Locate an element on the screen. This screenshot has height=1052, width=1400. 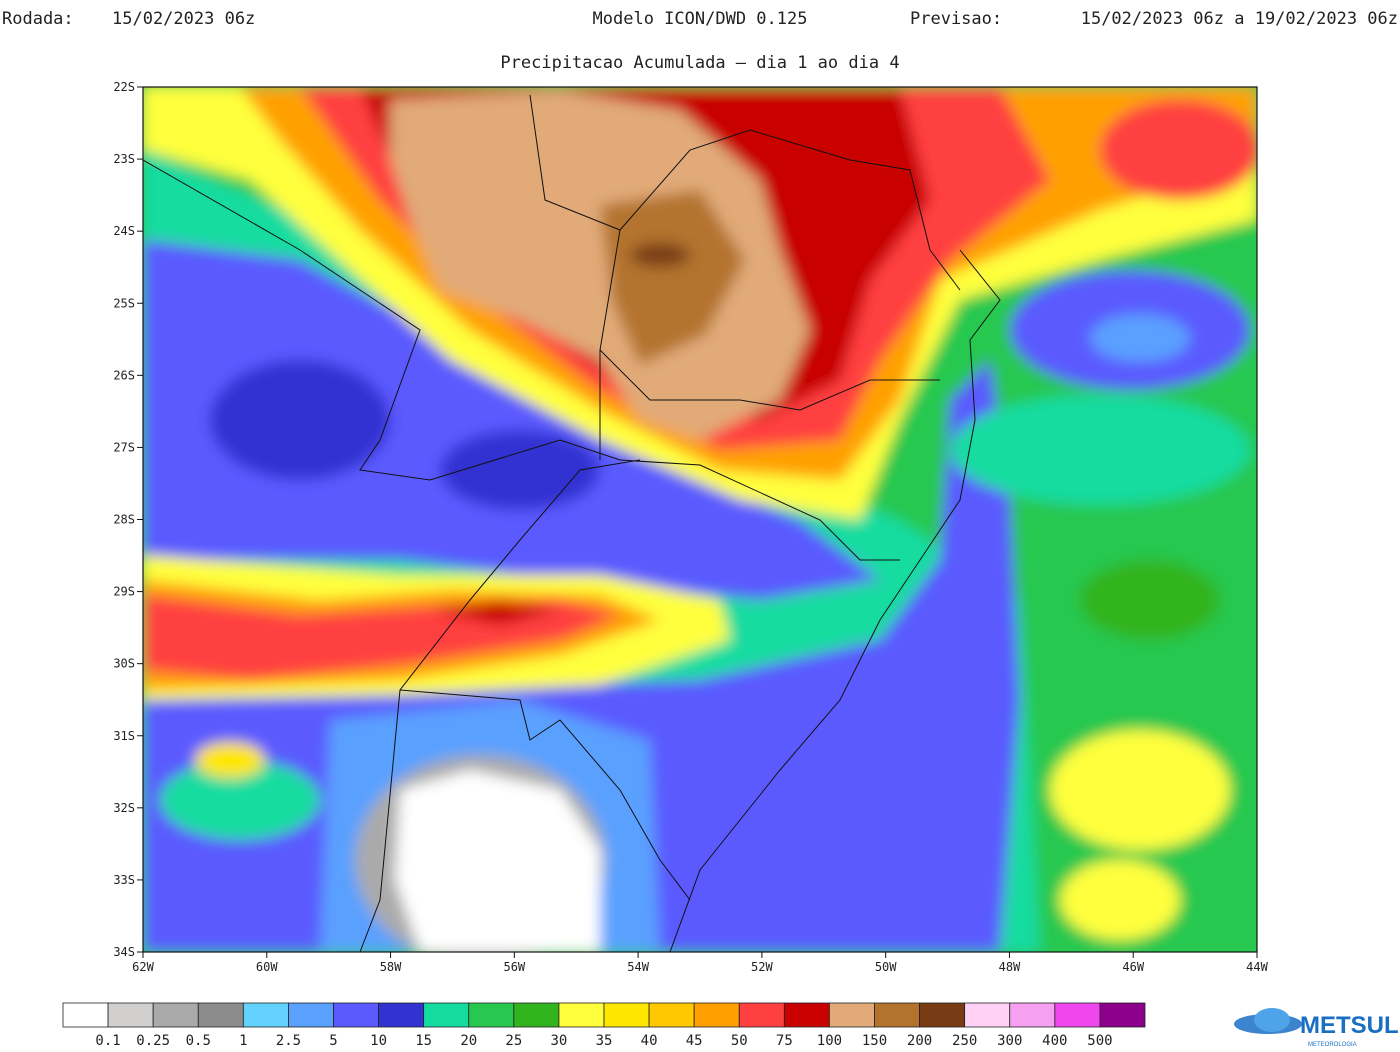
colorbar-label: 0.1 is located at coordinates (107, 1041).